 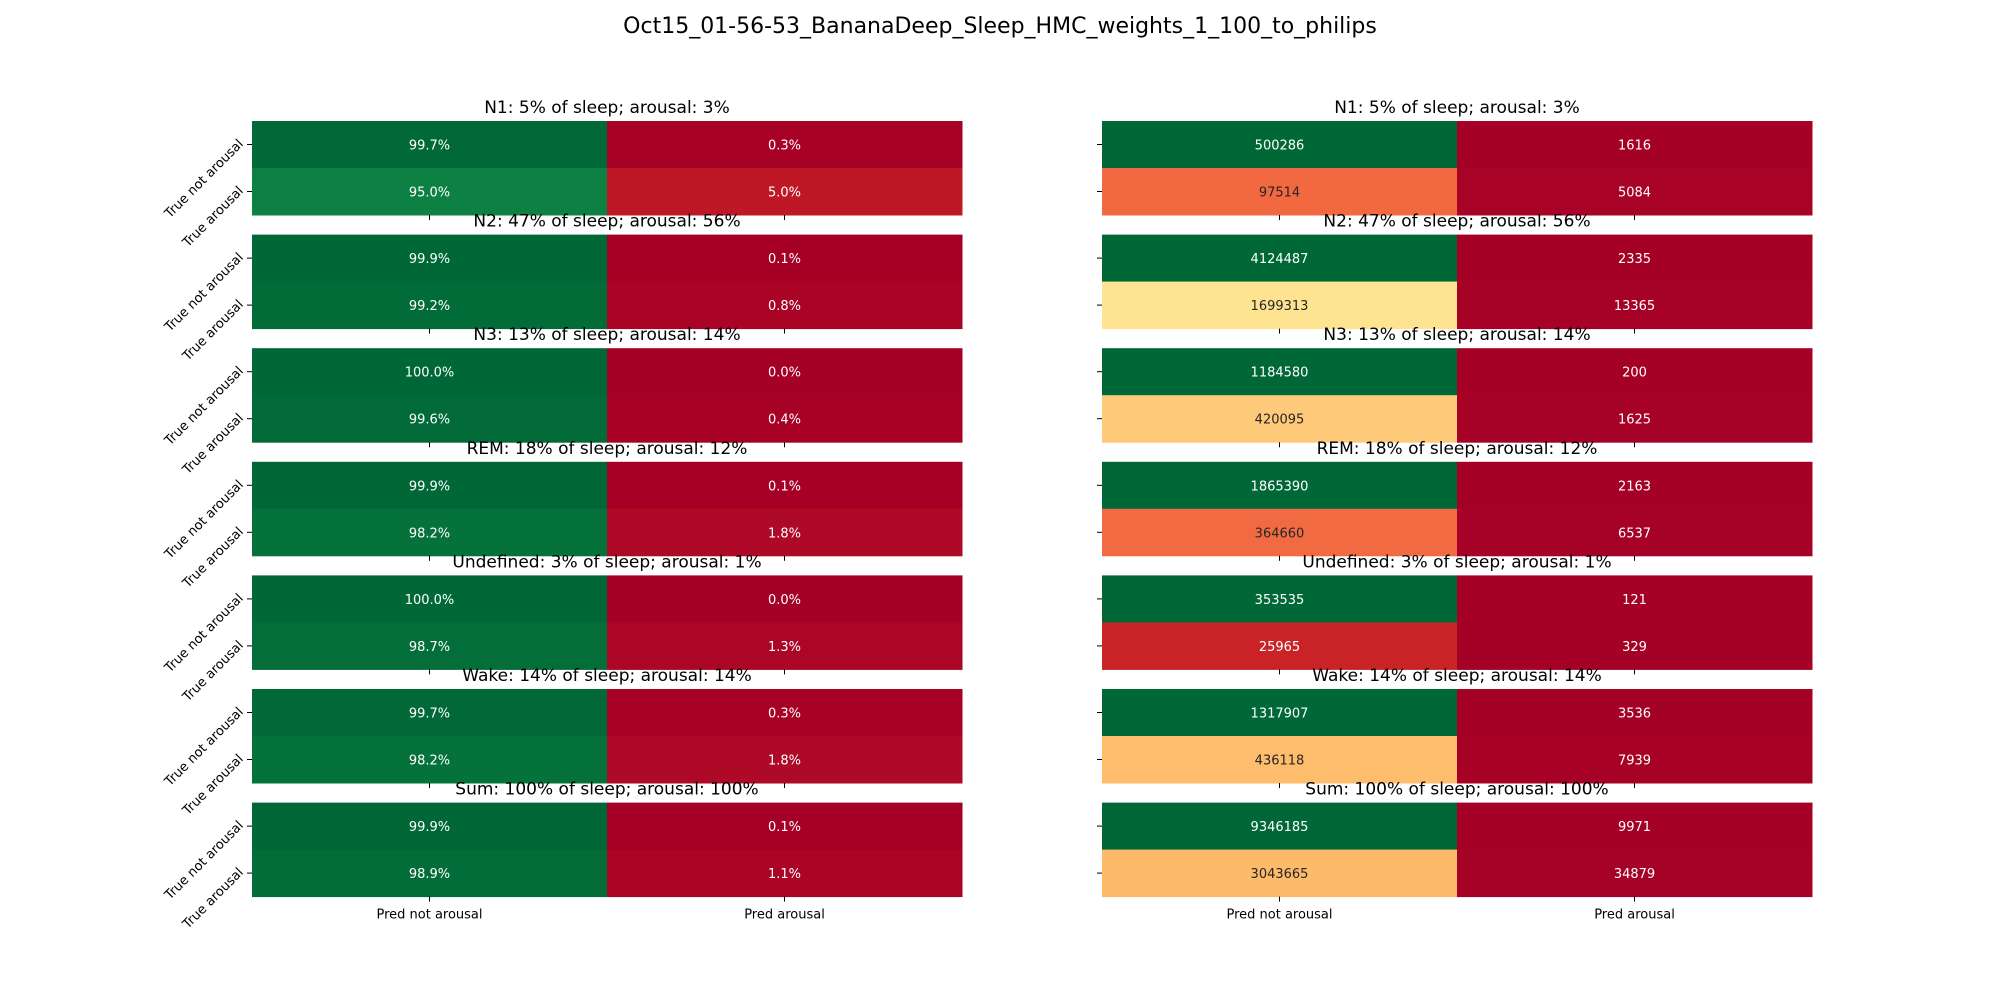 I want to click on cell-value-label: 4124487, so click(x=1280, y=259).